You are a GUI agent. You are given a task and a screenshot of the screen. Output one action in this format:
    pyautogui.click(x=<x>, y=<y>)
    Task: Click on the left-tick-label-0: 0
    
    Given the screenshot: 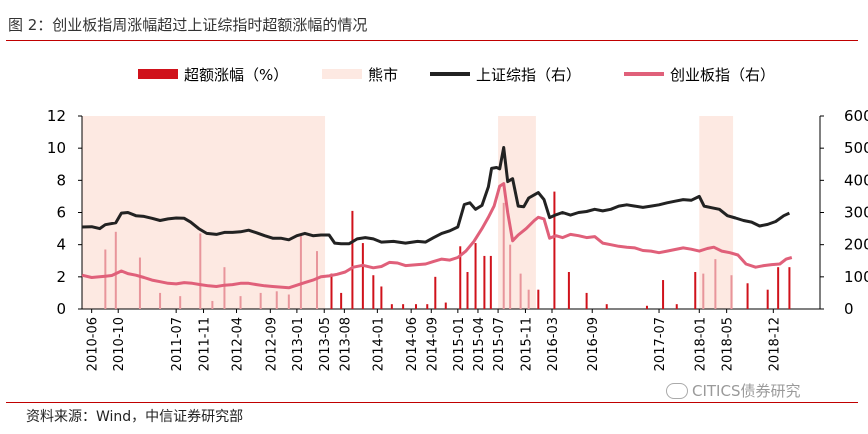 What is the action you would take?
    pyautogui.click(x=61, y=309)
    